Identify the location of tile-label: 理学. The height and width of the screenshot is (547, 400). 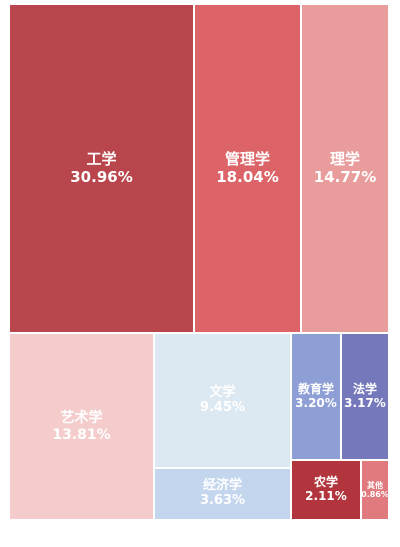
(344, 159).